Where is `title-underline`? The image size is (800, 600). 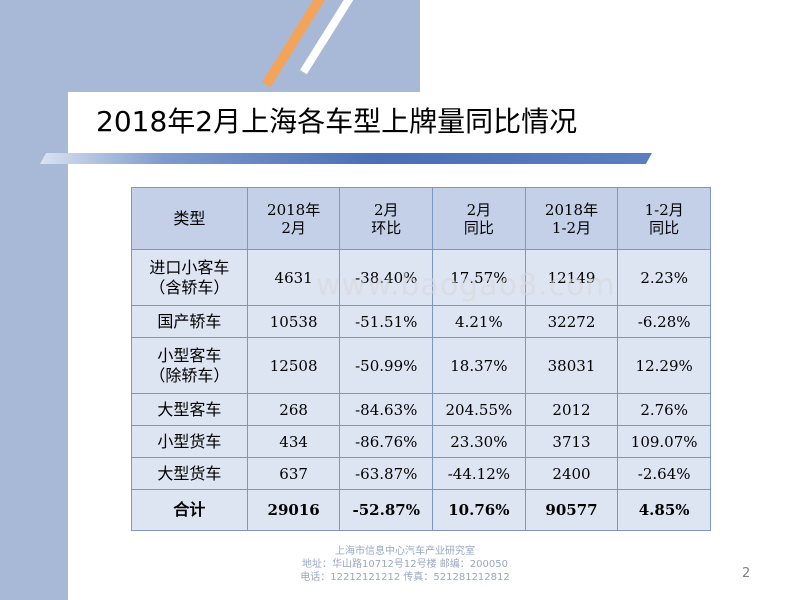 title-underline is located at coordinates (346, 158).